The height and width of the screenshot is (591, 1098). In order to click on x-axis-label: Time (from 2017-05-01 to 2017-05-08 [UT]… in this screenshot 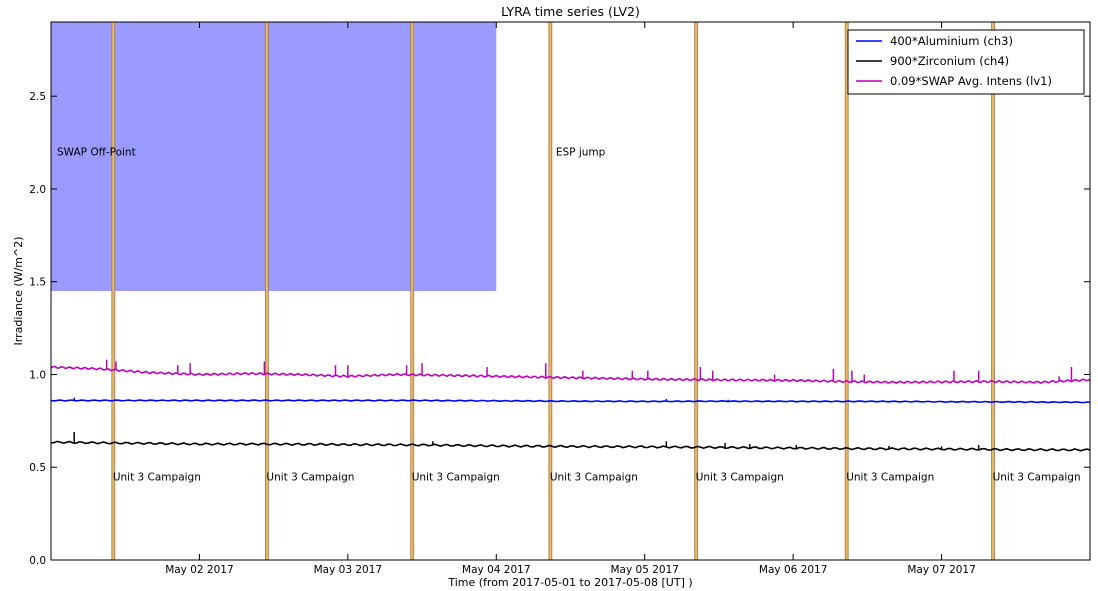, I will do `click(569, 582)`.